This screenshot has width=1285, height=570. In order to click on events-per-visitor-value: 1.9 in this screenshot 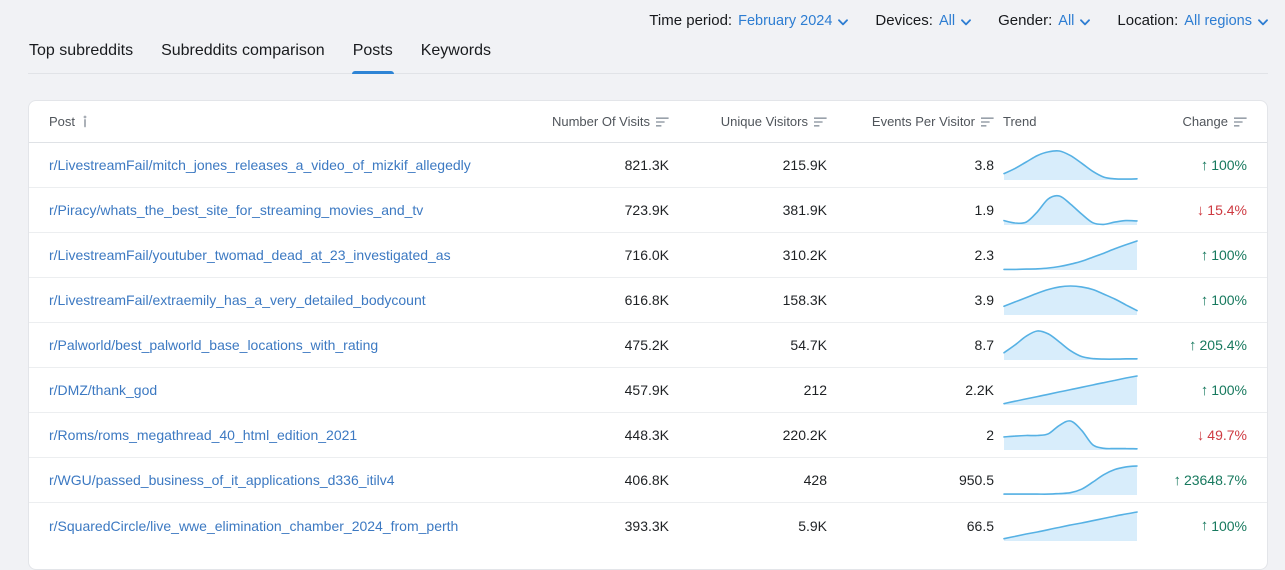, I will do `click(984, 210)`.